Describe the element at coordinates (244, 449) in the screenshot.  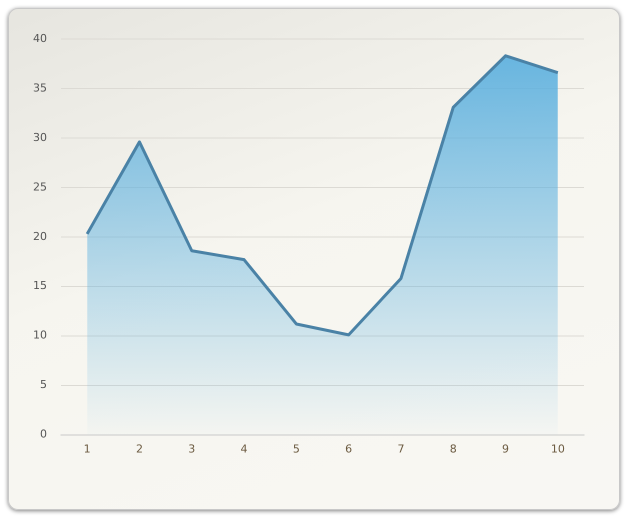
I see `x-tick-label: 4` at that location.